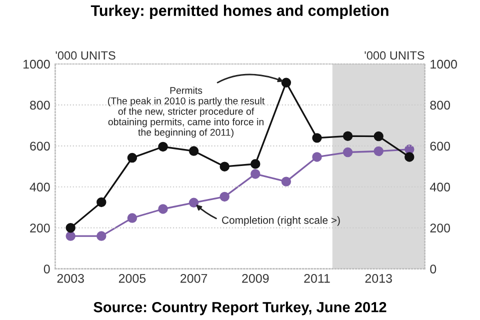 The width and height of the screenshot is (480, 320). I want to click on y2-tick-label: 600, so click(440, 146).